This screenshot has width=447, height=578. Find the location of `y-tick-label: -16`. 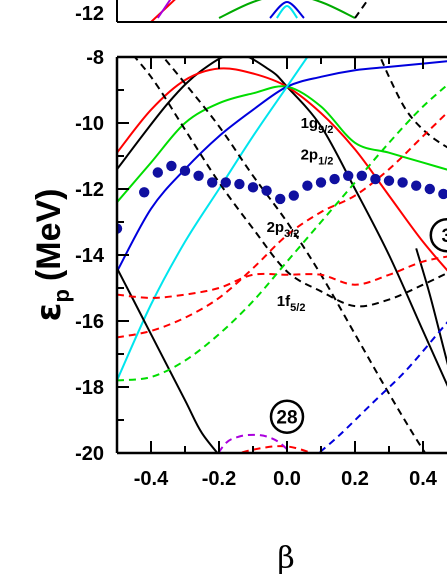

y-tick-label: -16 is located at coordinates (89, 322).